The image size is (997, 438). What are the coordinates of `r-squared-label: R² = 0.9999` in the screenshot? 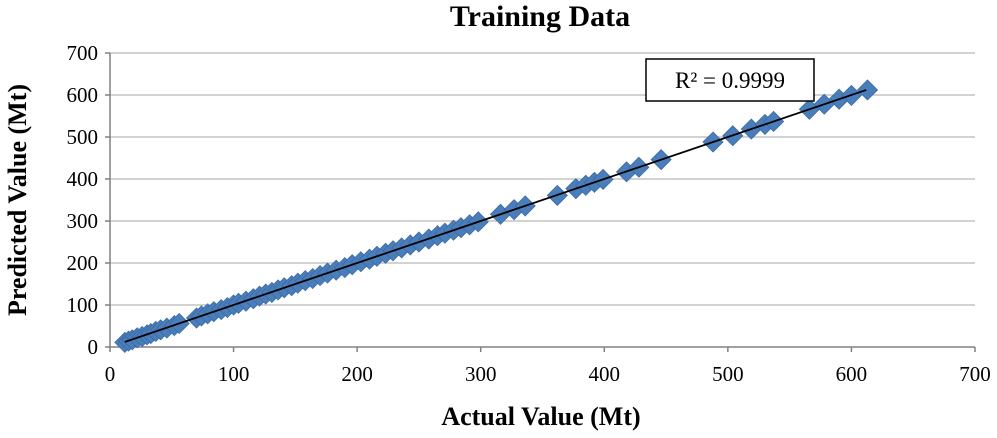 It's located at (730, 80).